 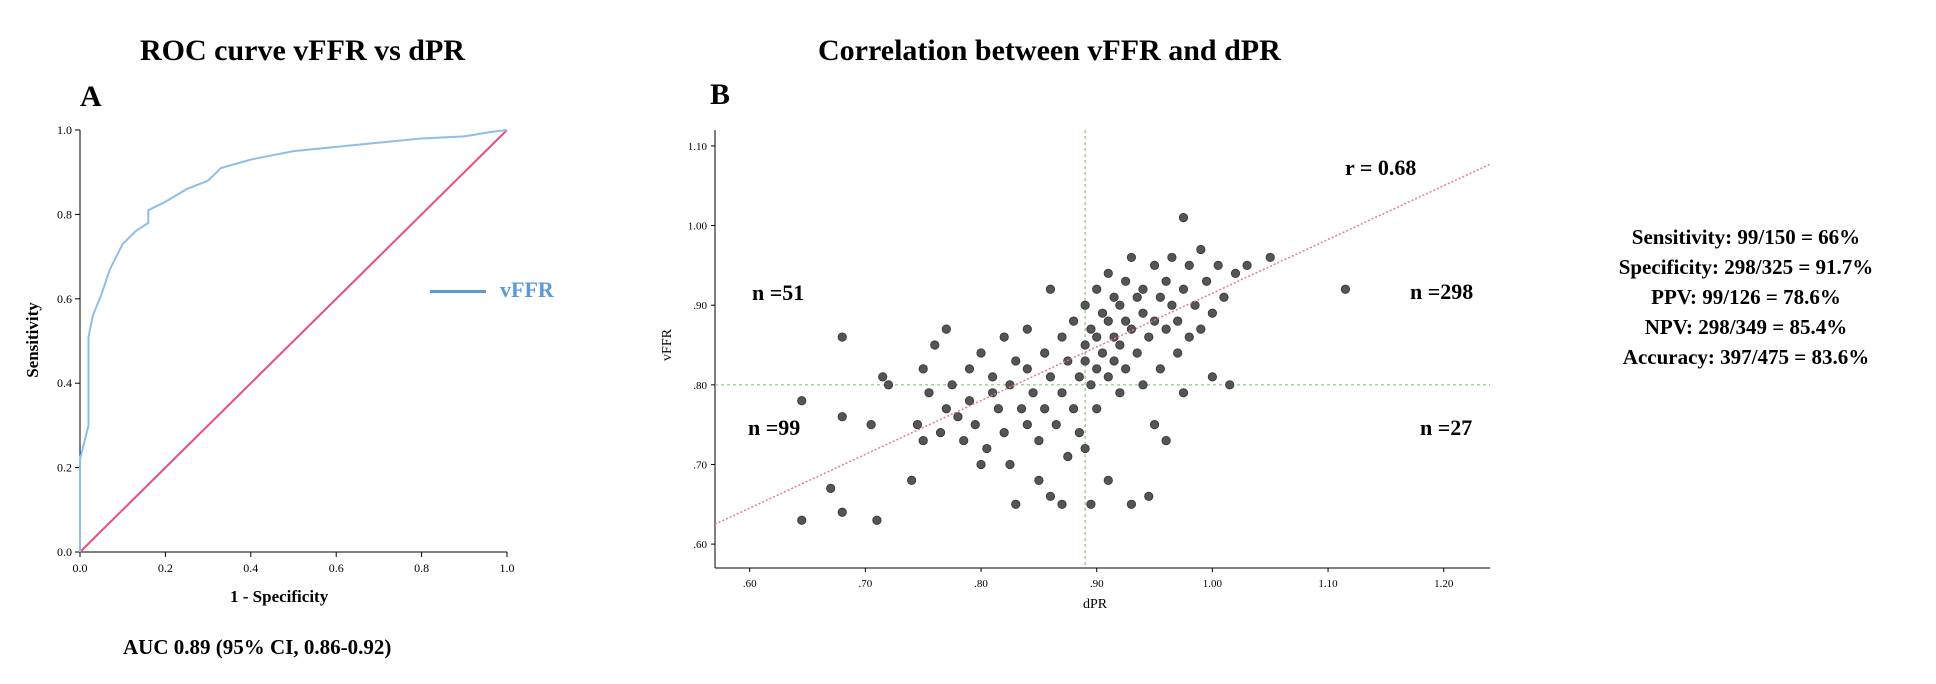 What do you see at coordinates (1444, 584) in the screenshot?
I see `scatter-x-tick-label: 1.20` at bounding box center [1444, 584].